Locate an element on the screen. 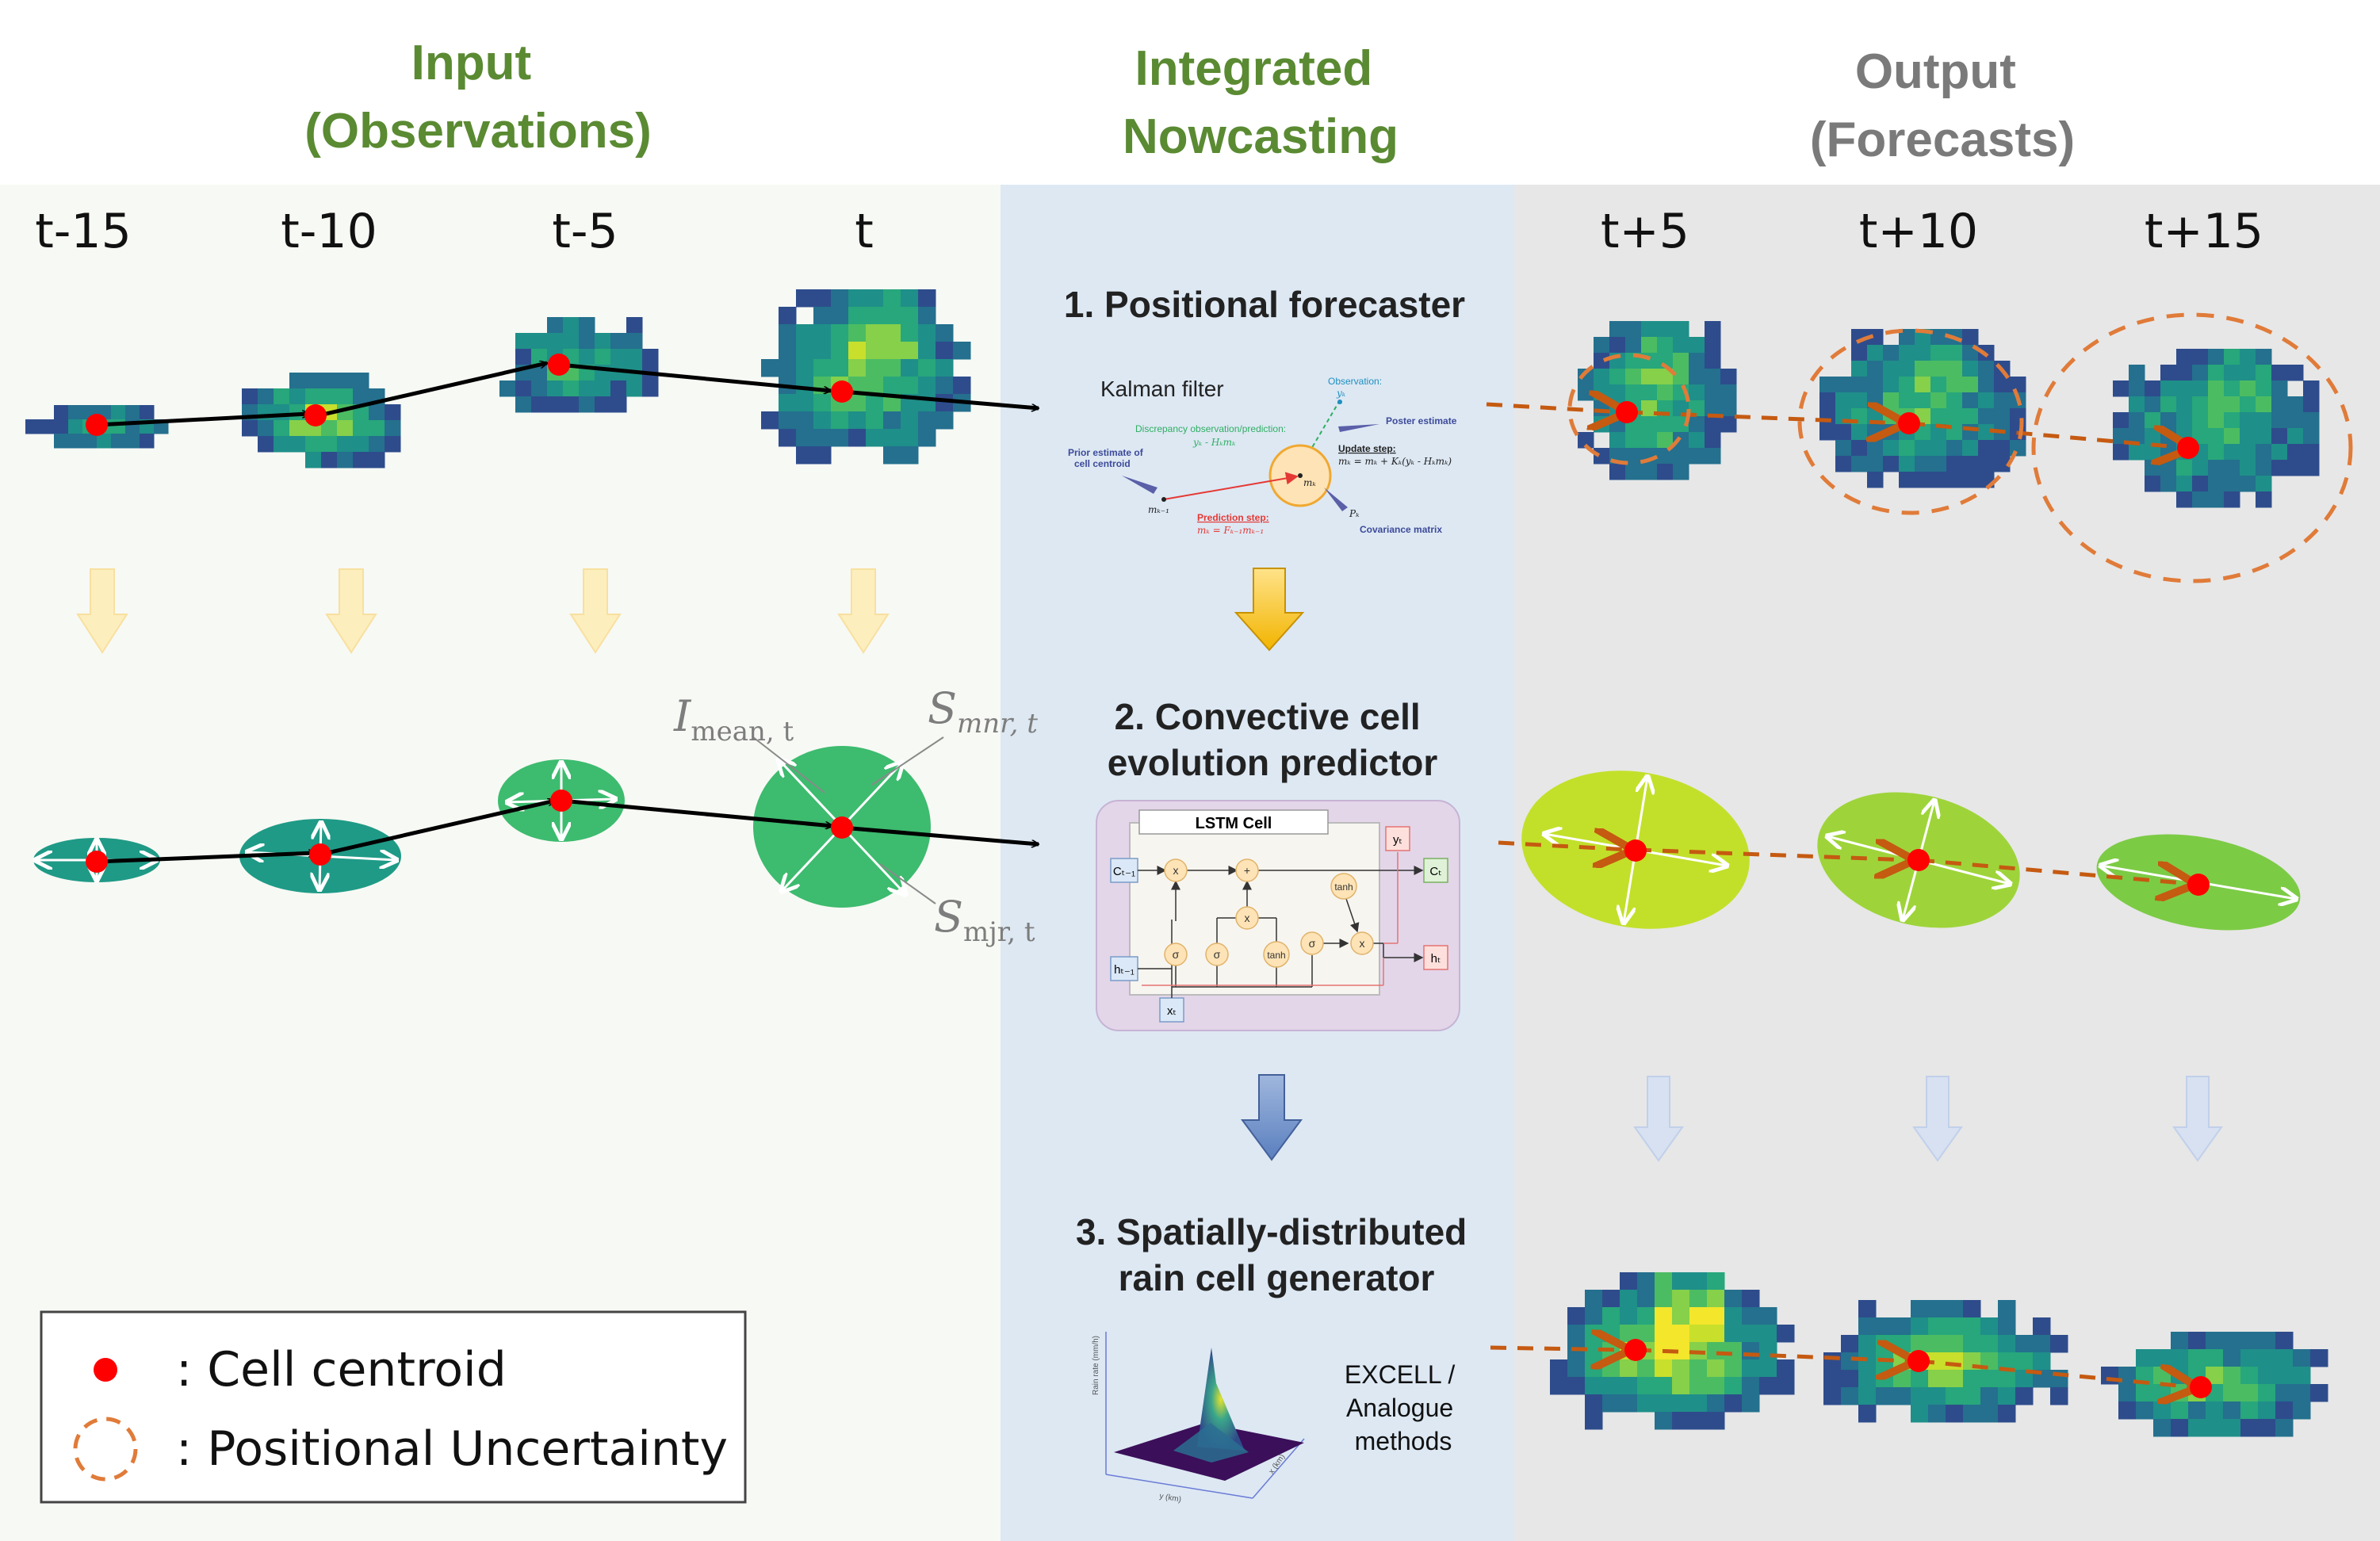 This screenshot has height=1541, width=2380. arrow-step1-to-step2 is located at coordinates (1269, 610).